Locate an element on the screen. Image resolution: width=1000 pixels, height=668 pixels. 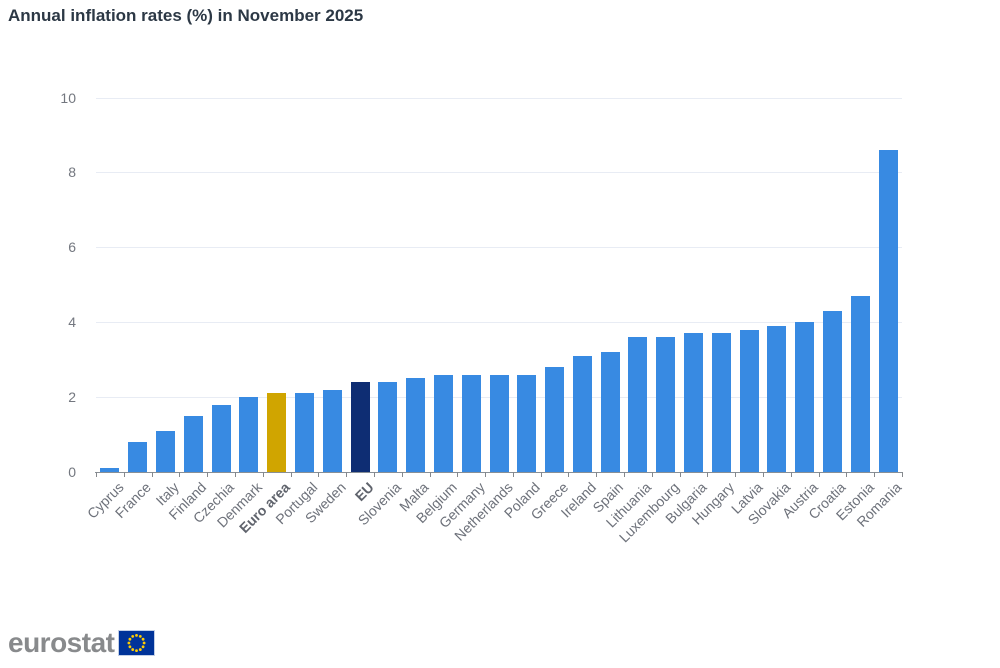
bar-greece is located at coordinates (555, 419).